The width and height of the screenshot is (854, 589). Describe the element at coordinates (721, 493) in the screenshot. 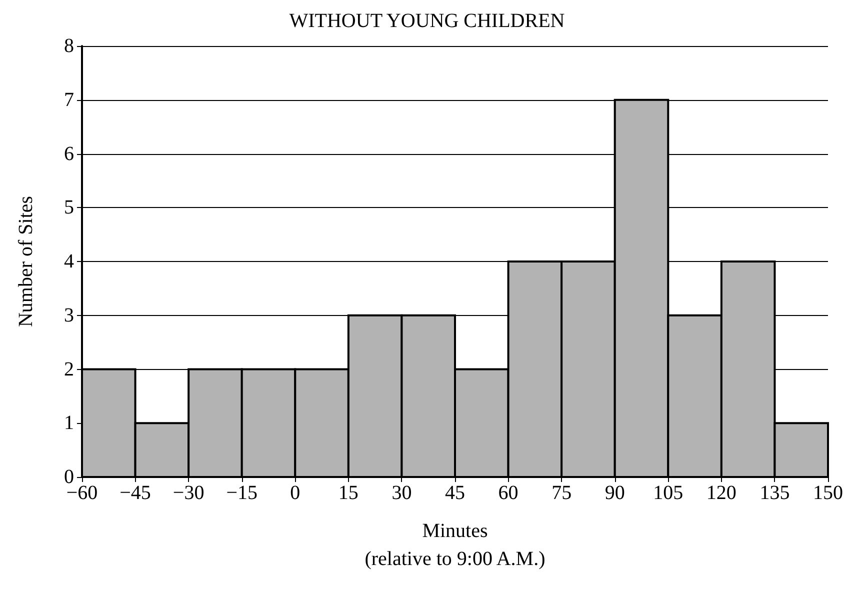

I see `x-tick-label: 120` at that location.